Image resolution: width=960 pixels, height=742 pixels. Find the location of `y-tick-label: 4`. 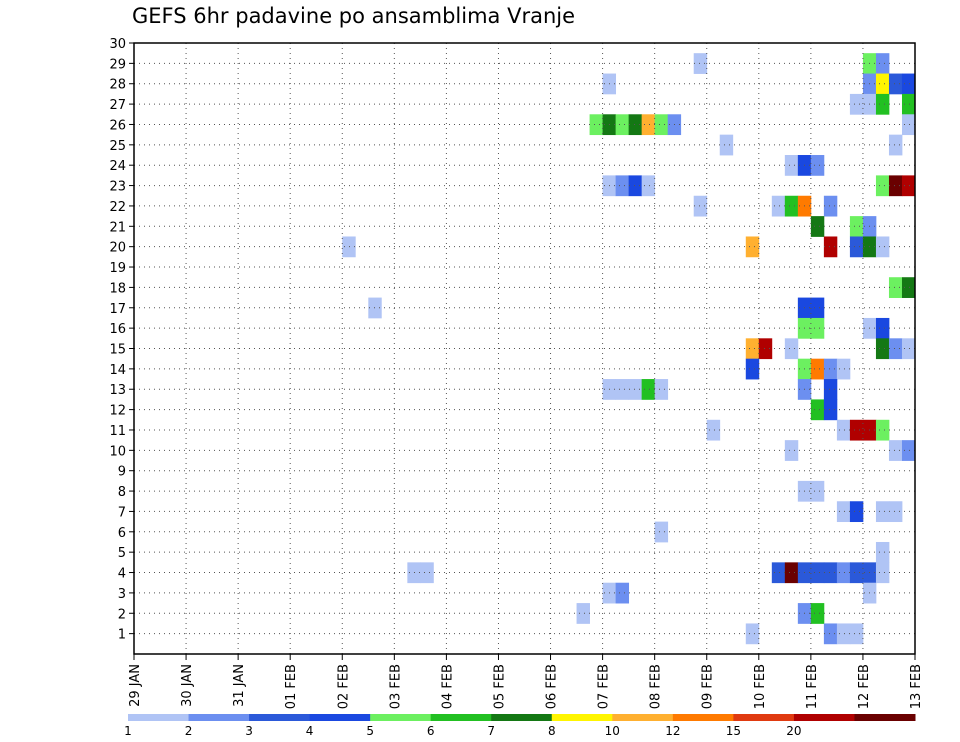

y-tick-label: 4 is located at coordinates (122, 574).